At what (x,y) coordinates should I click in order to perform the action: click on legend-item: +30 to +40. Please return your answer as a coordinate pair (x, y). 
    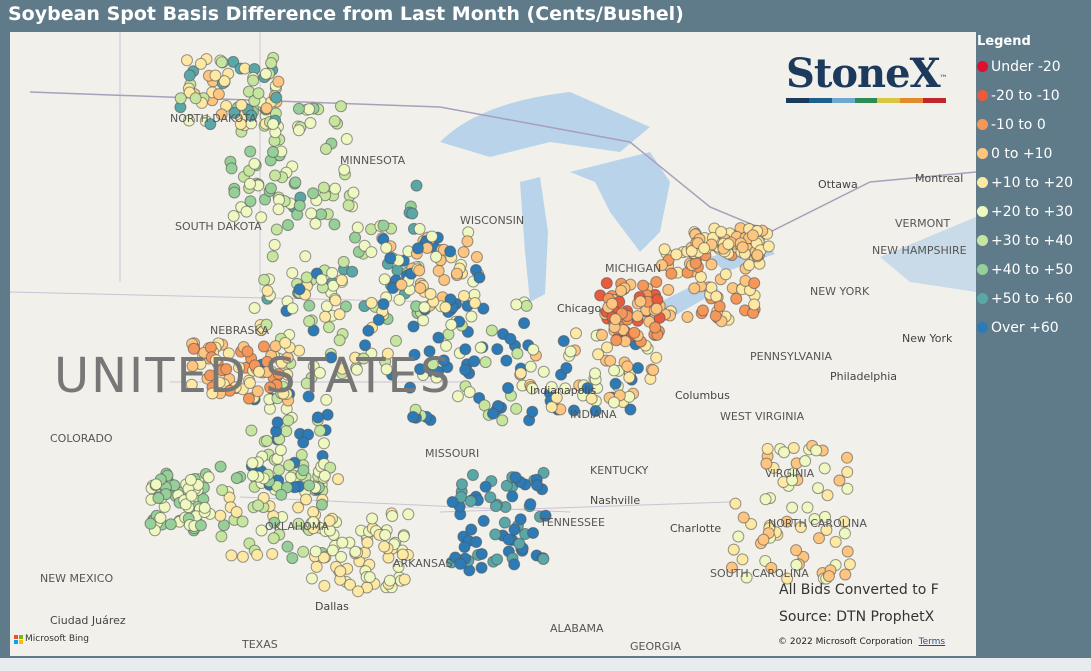
    Looking at the image, I should click on (1025, 240).